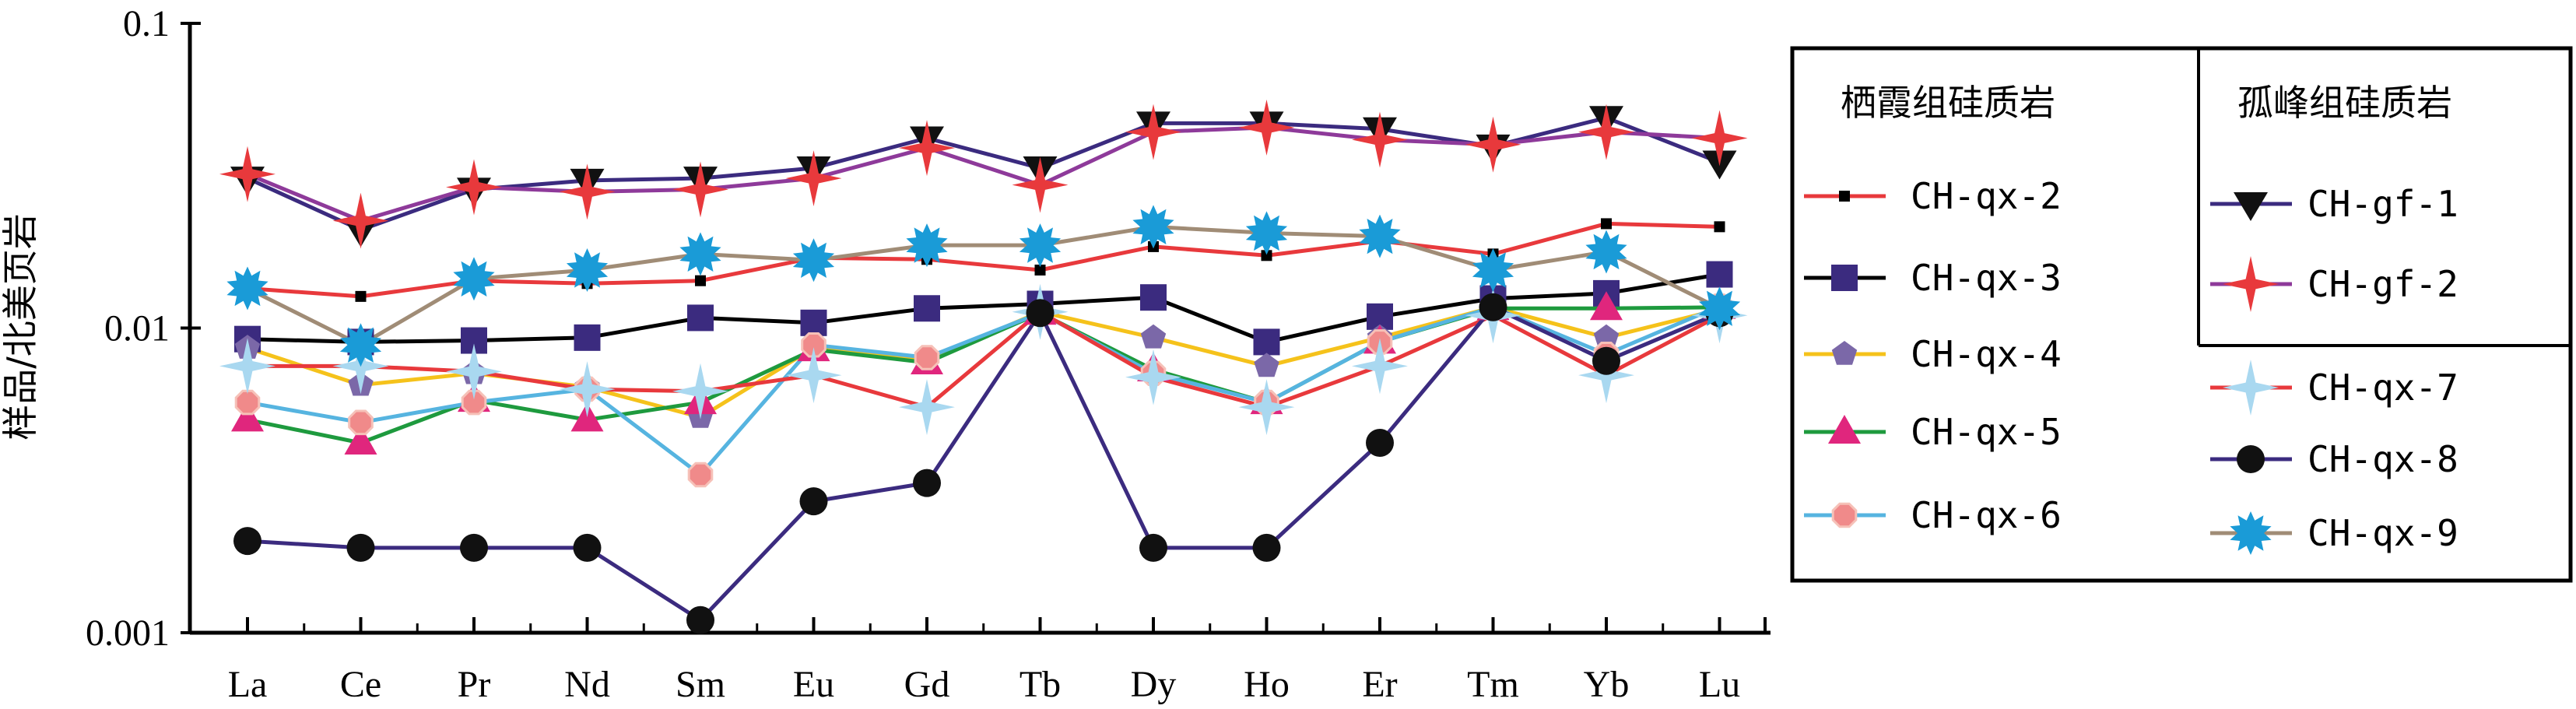  What do you see at coordinates (587, 684) in the screenshot?
I see `x-tick-label: Nd` at bounding box center [587, 684].